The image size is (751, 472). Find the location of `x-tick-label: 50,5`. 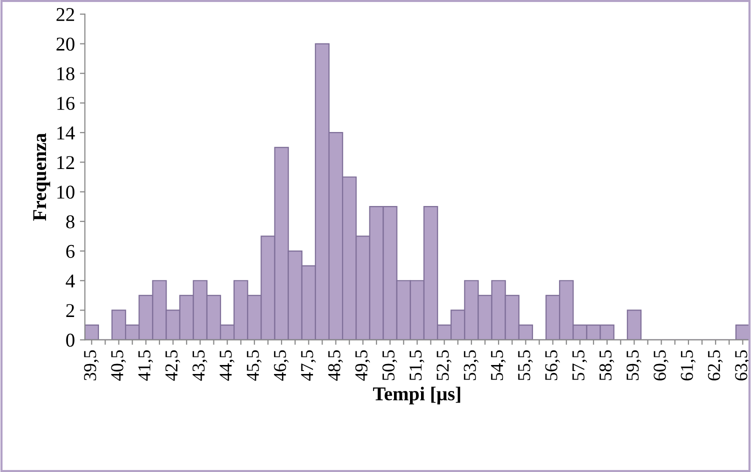

x-tick-label: 50,5 is located at coordinates (390, 365).